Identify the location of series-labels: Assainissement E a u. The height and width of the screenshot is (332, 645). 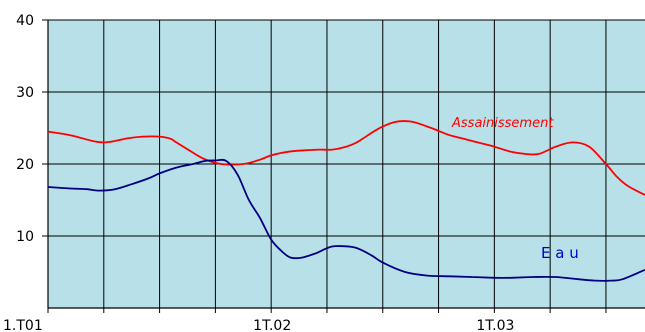
(515, 189).